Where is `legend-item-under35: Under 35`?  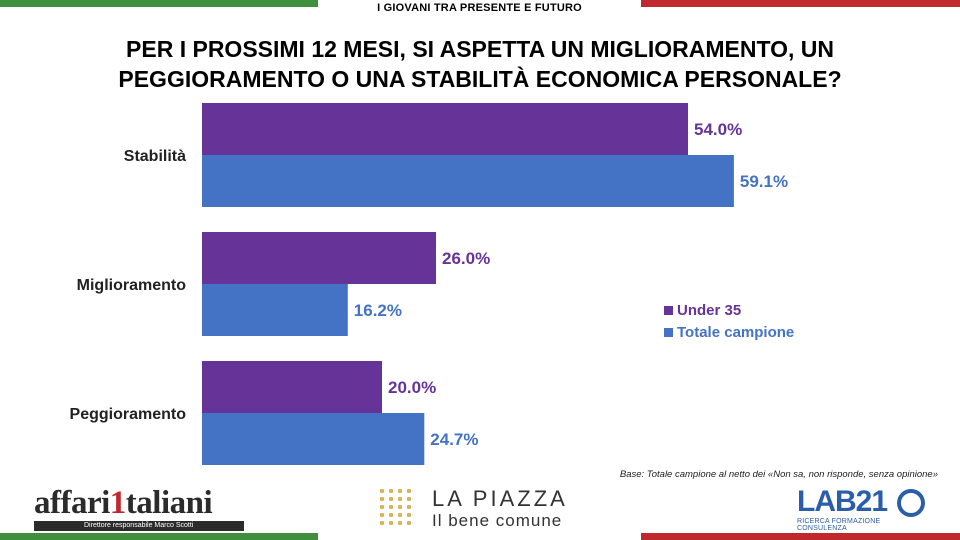 legend-item-under35: Under 35 is located at coordinates (729, 310).